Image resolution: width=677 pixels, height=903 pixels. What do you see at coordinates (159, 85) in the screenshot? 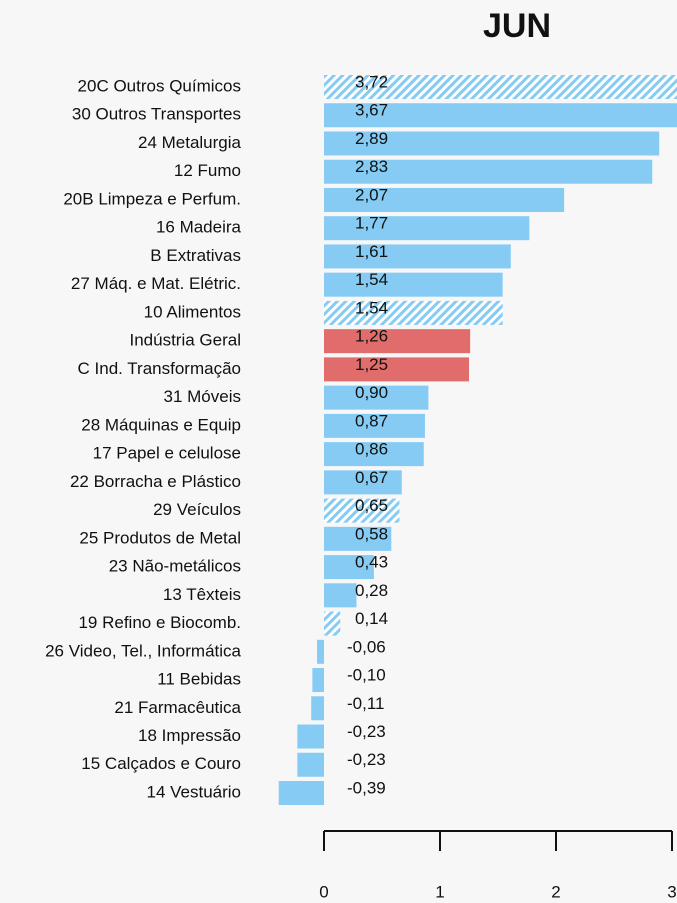
I see `category-label: 20C Outros Químicos` at bounding box center [159, 85].